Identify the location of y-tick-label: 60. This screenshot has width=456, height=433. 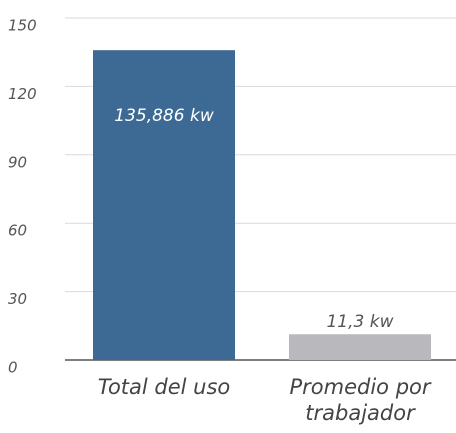
(17, 231).